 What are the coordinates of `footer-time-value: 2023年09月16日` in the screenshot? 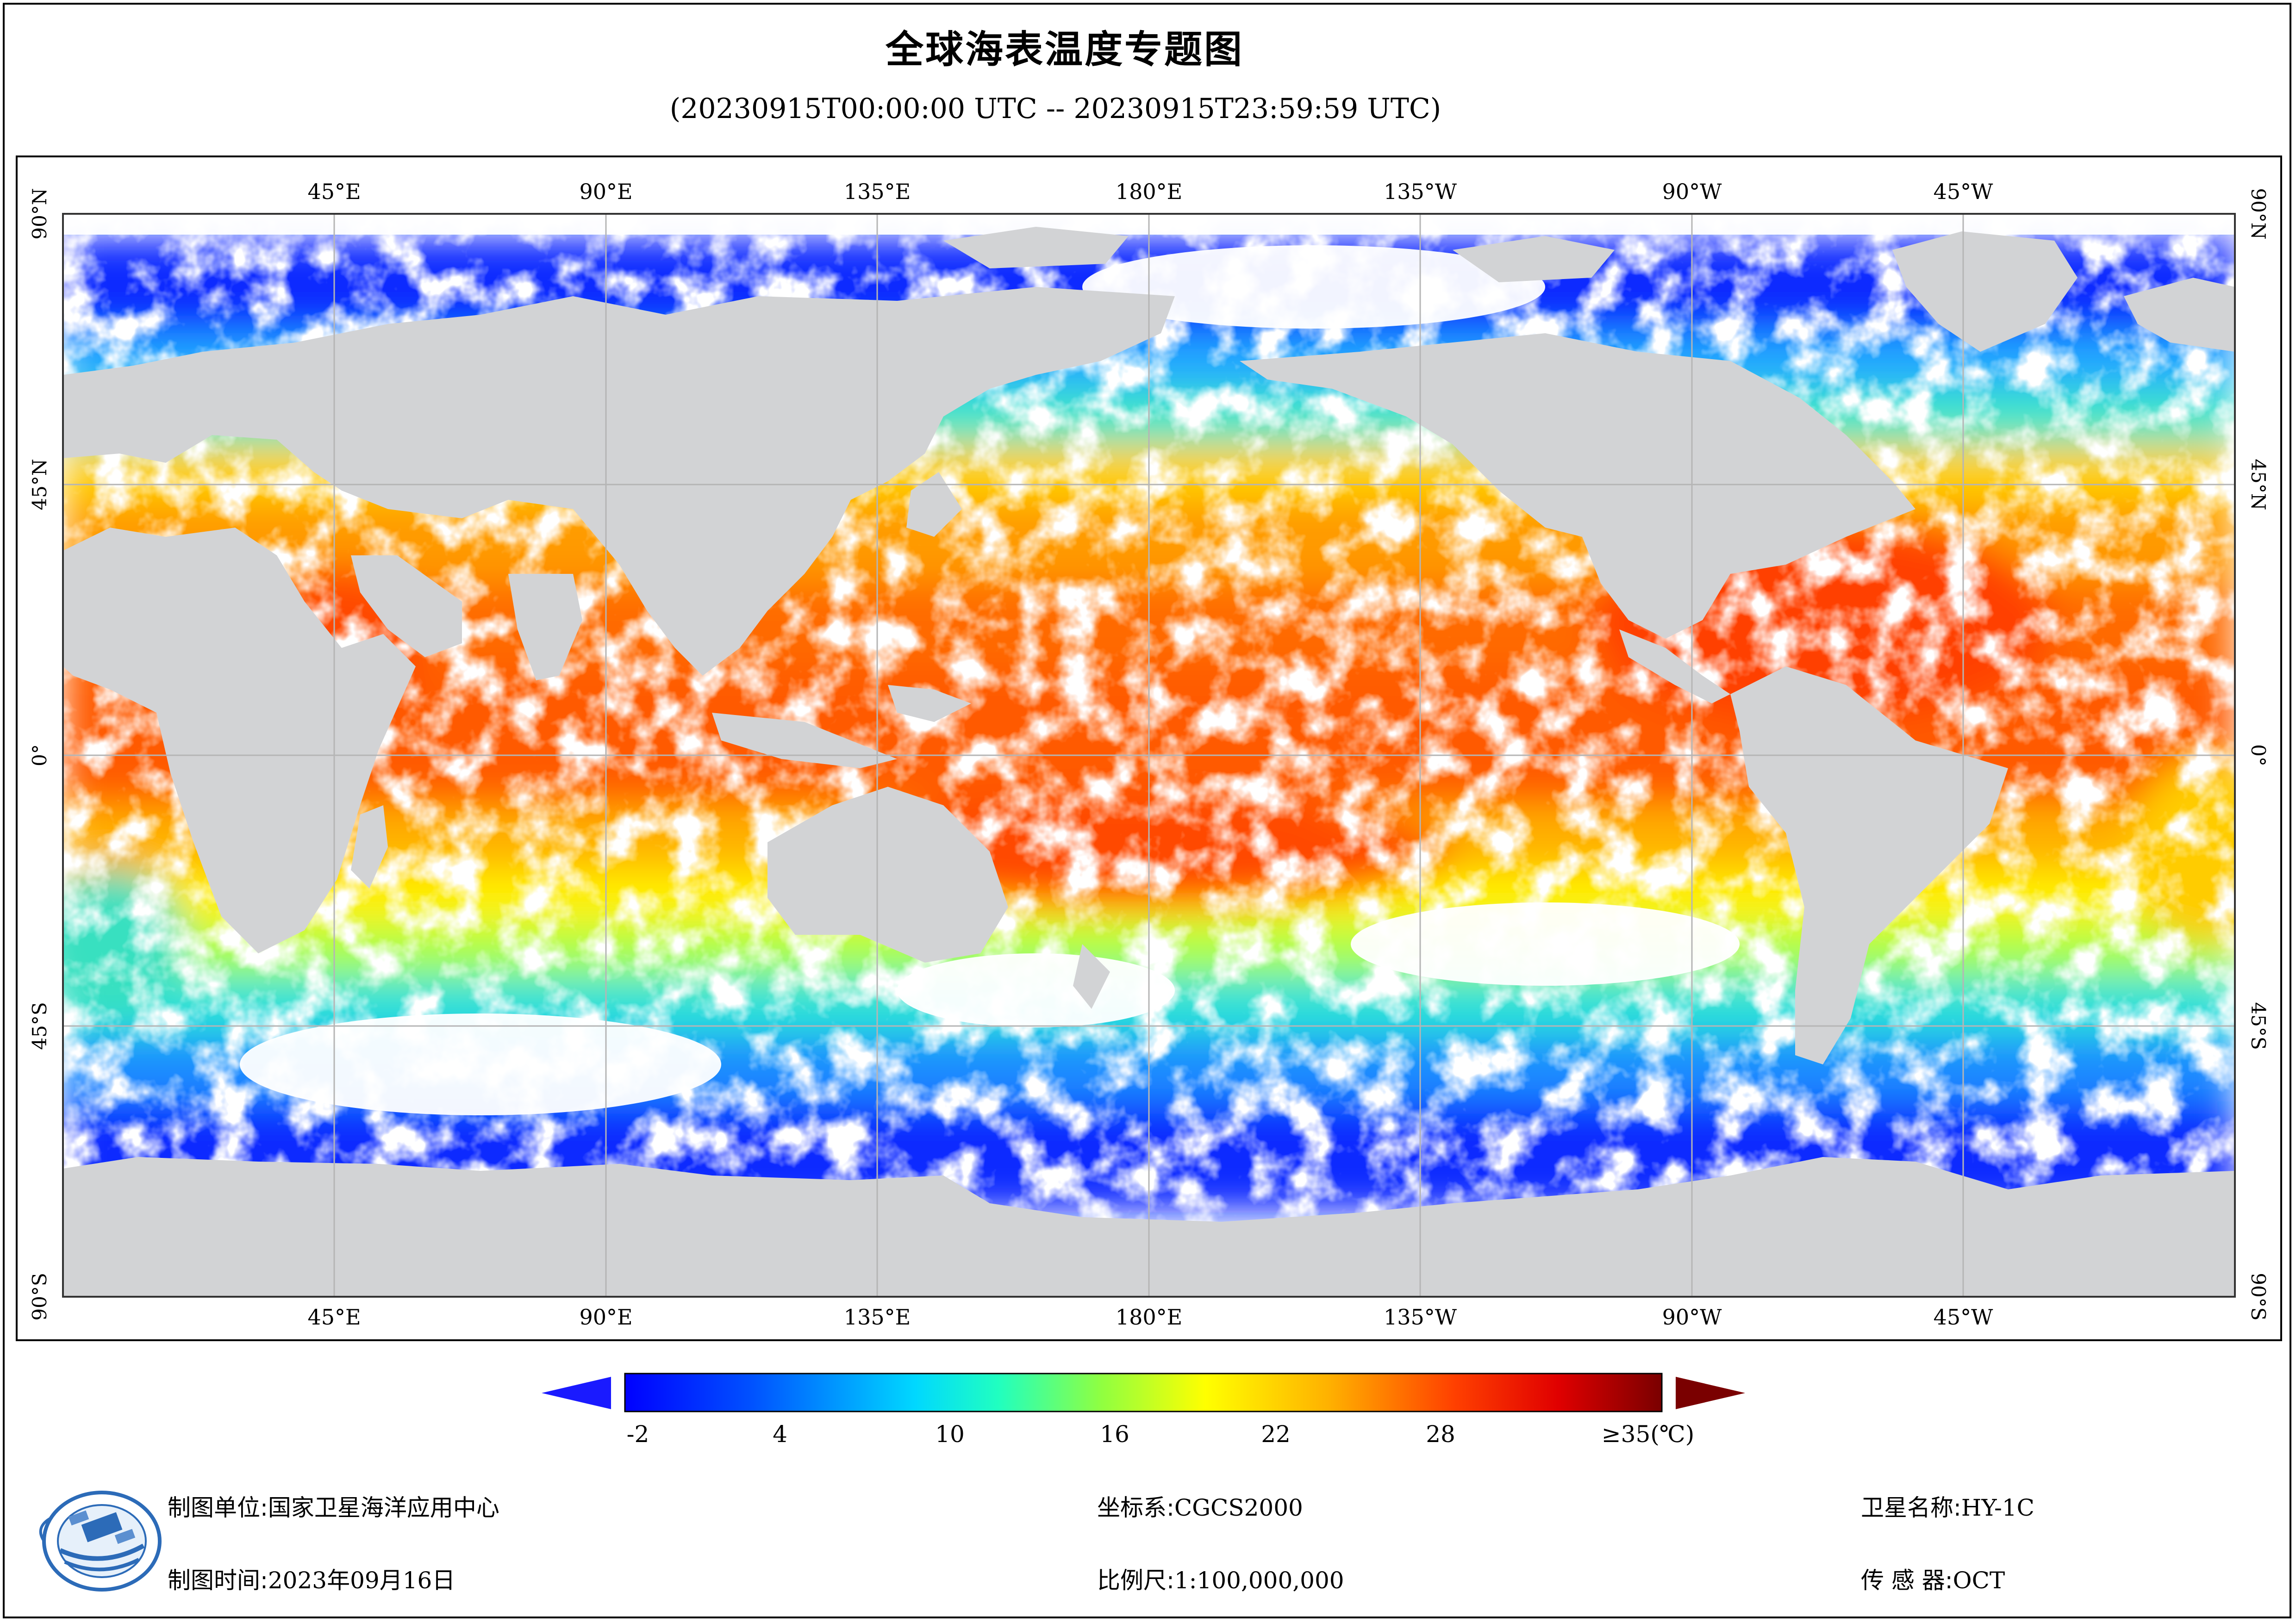 It's located at (361, 1580).